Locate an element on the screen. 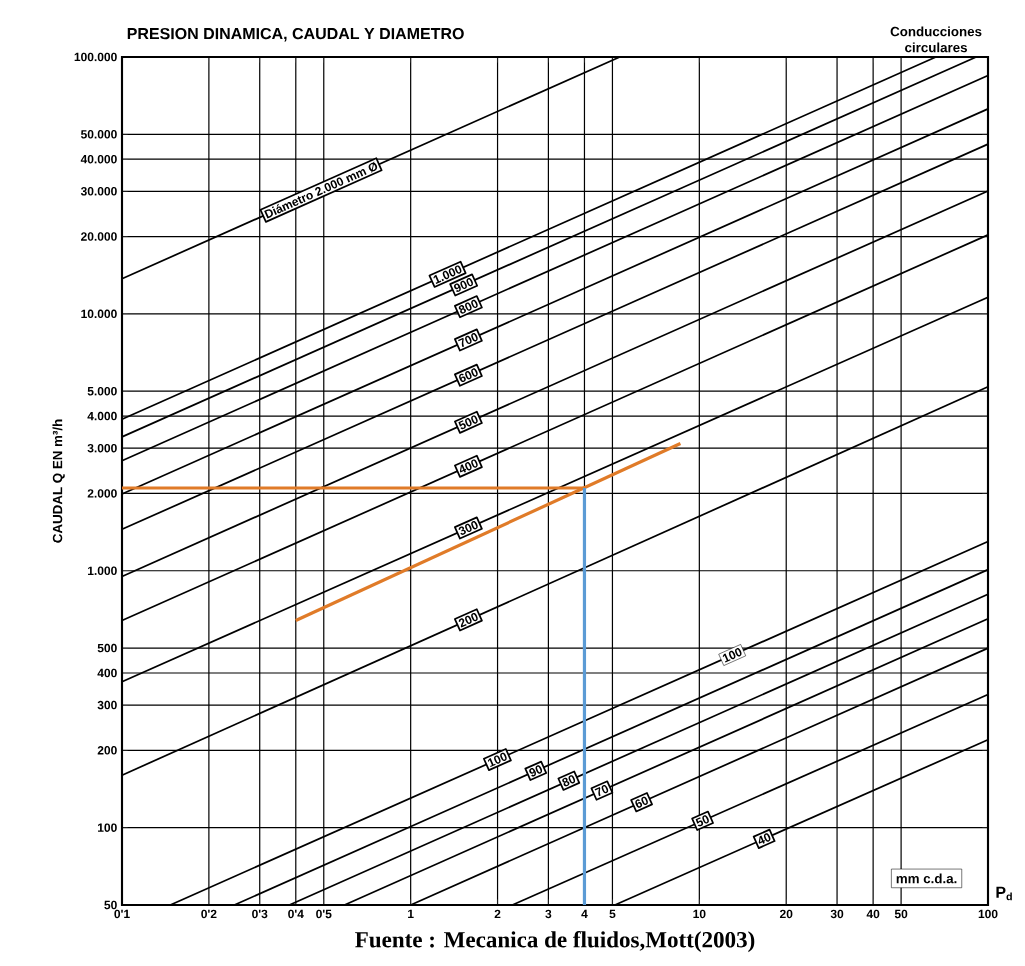 The image size is (1025, 966). text: 70 is located at coordinates (601, 791).